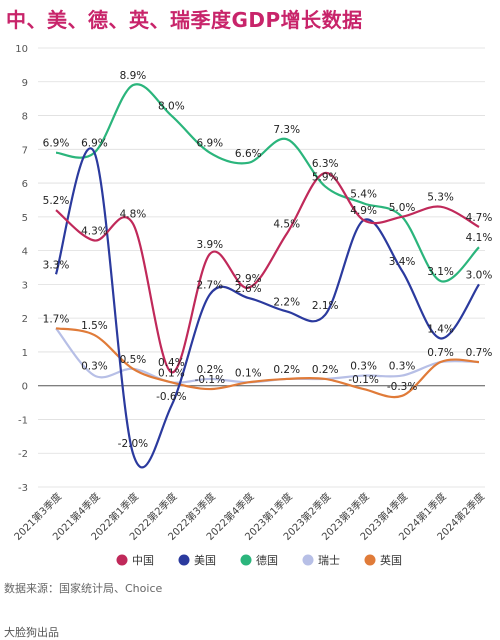  I want to click on data-label: 5.9%, so click(325, 177).